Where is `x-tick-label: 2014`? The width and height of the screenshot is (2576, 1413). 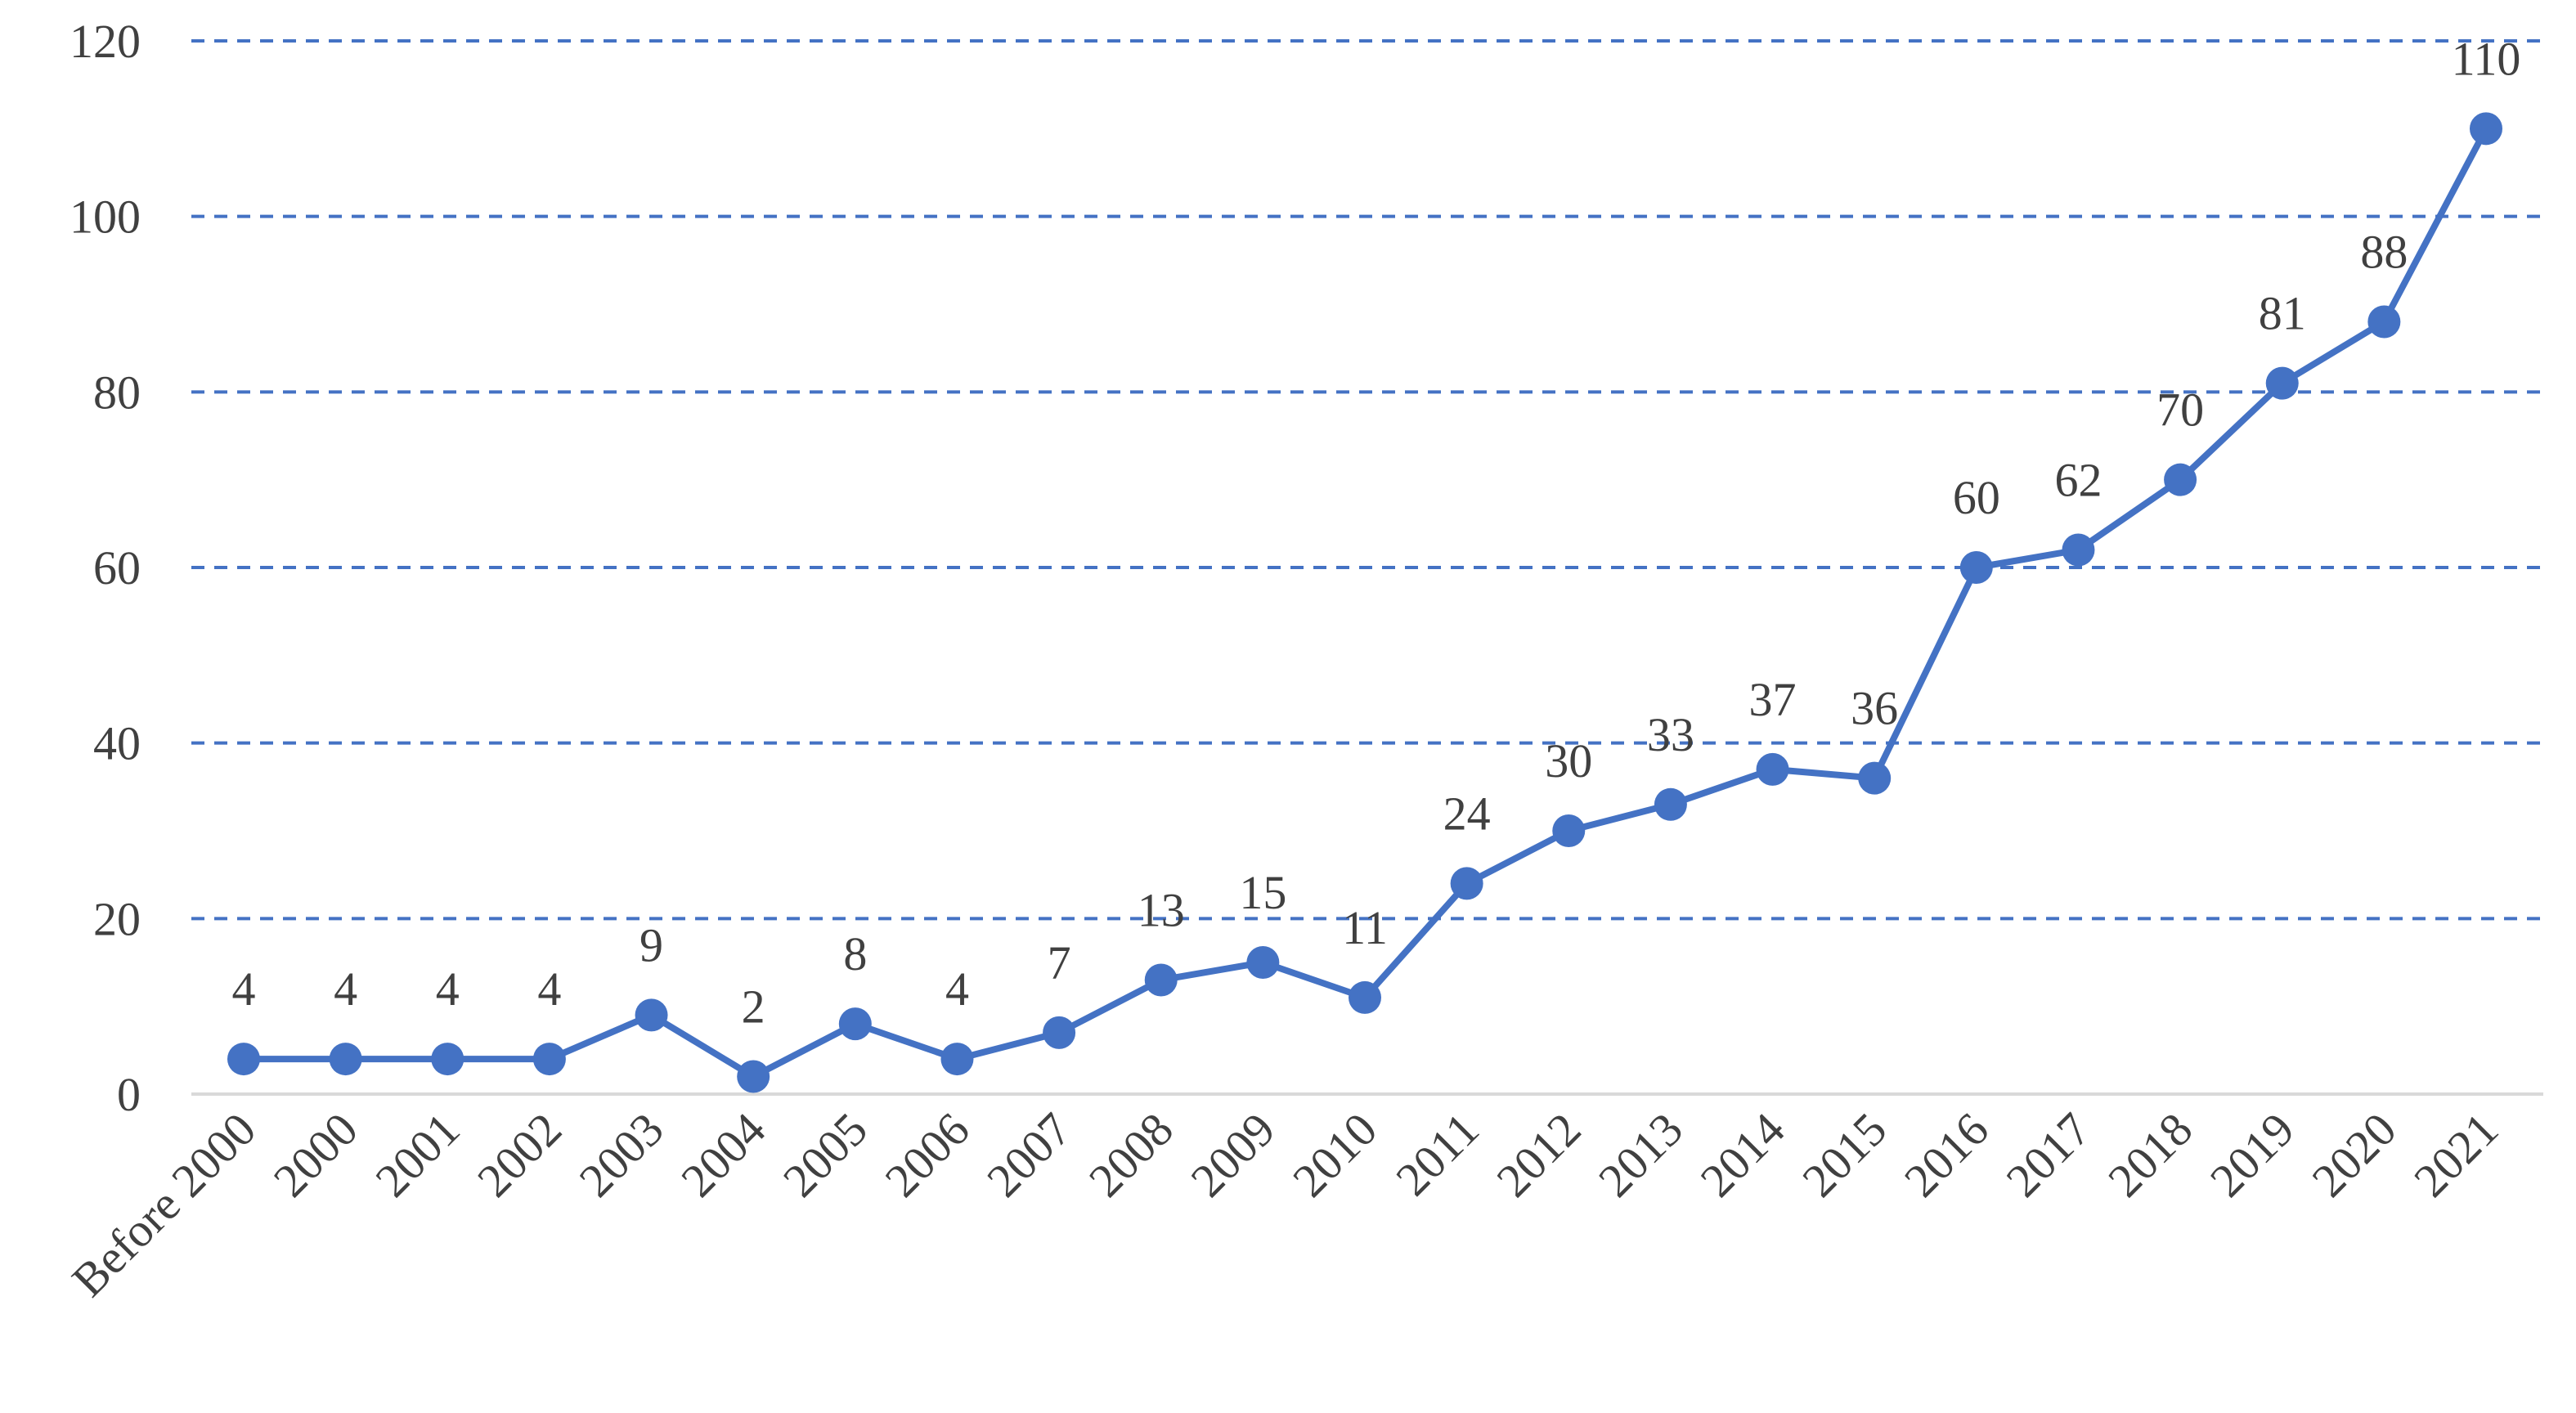
x-tick-label: 2014 is located at coordinates (1742, 1154).